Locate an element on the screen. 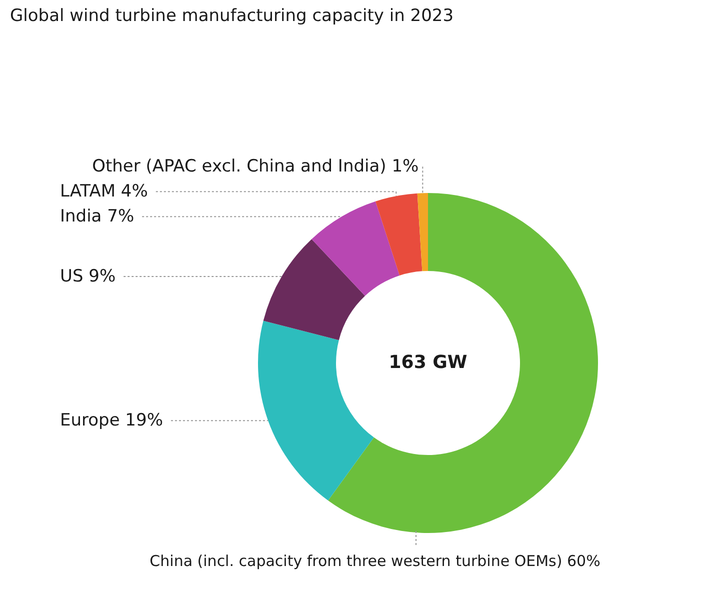 The height and width of the screenshot is (599, 722). slice-label: India 7% is located at coordinates (97, 216).